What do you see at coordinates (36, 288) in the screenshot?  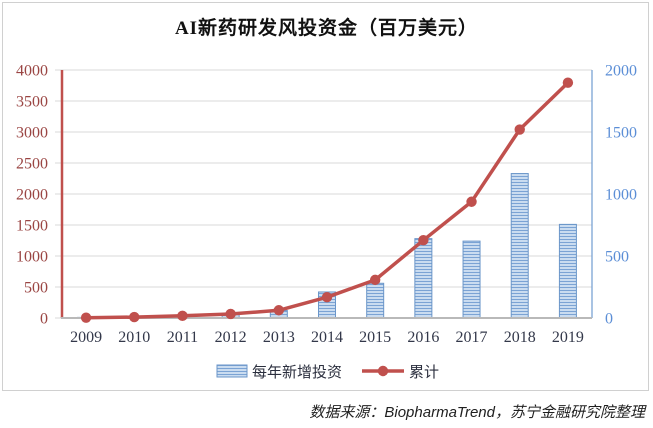 I see `left-axis-tick-label: 500` at bounding box center [36, 288].